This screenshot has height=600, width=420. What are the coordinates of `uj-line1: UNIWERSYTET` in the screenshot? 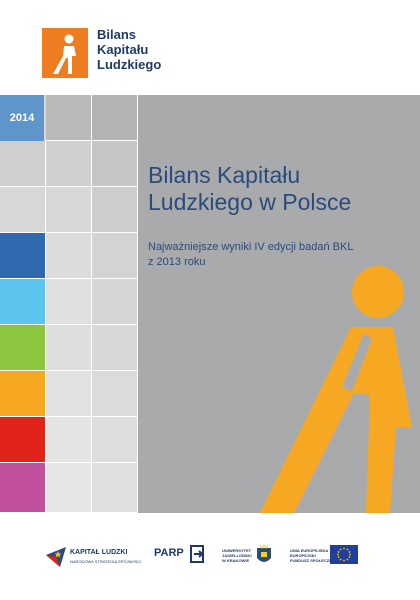 It's located at (237, 550).